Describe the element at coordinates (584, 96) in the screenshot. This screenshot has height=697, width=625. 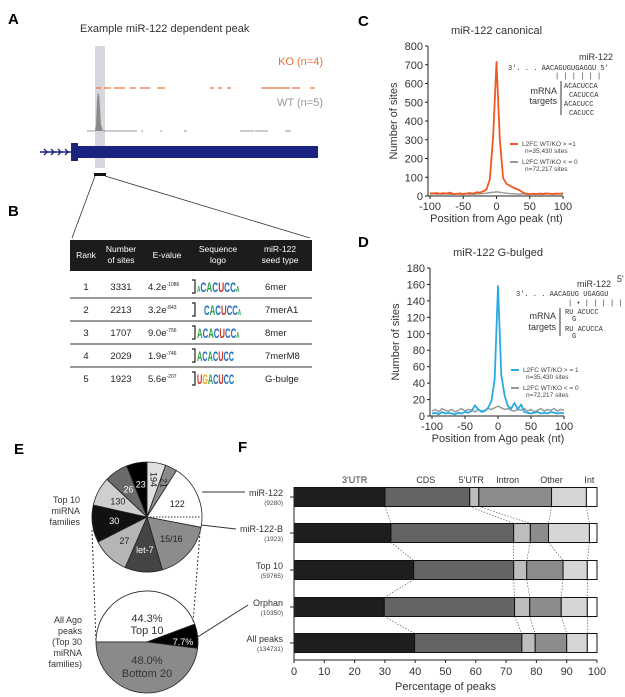
I see `target-sequence: CACUCCA` at that location.